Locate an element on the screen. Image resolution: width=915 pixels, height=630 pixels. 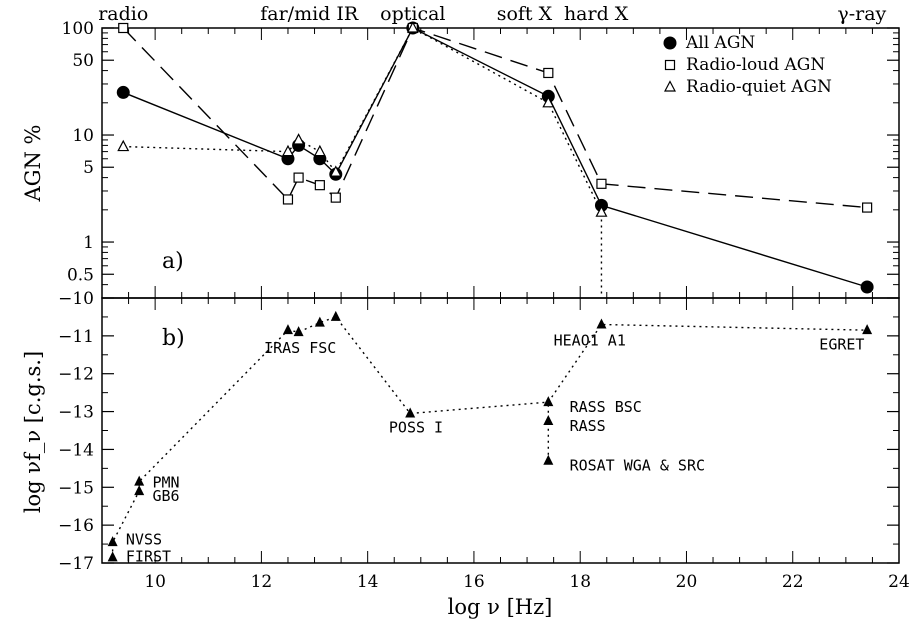
b-xtick-label: 12 is located at coordinates (262, 582).